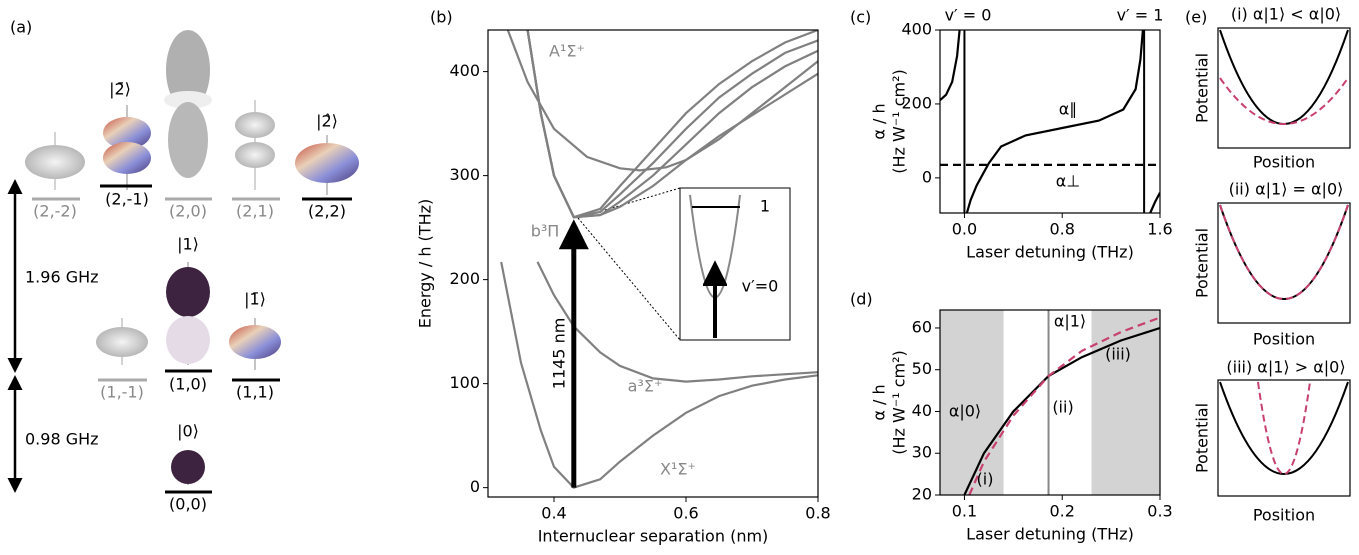  Describe the element at coordinates (464, 174) in the screenshot. I see `y-tick-label: 300` at that location.